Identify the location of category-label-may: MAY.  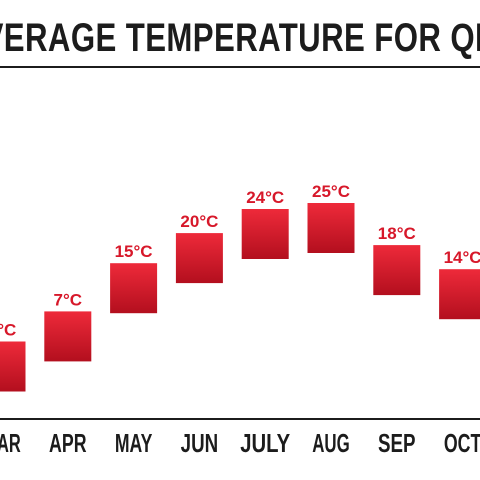
(134, 443).